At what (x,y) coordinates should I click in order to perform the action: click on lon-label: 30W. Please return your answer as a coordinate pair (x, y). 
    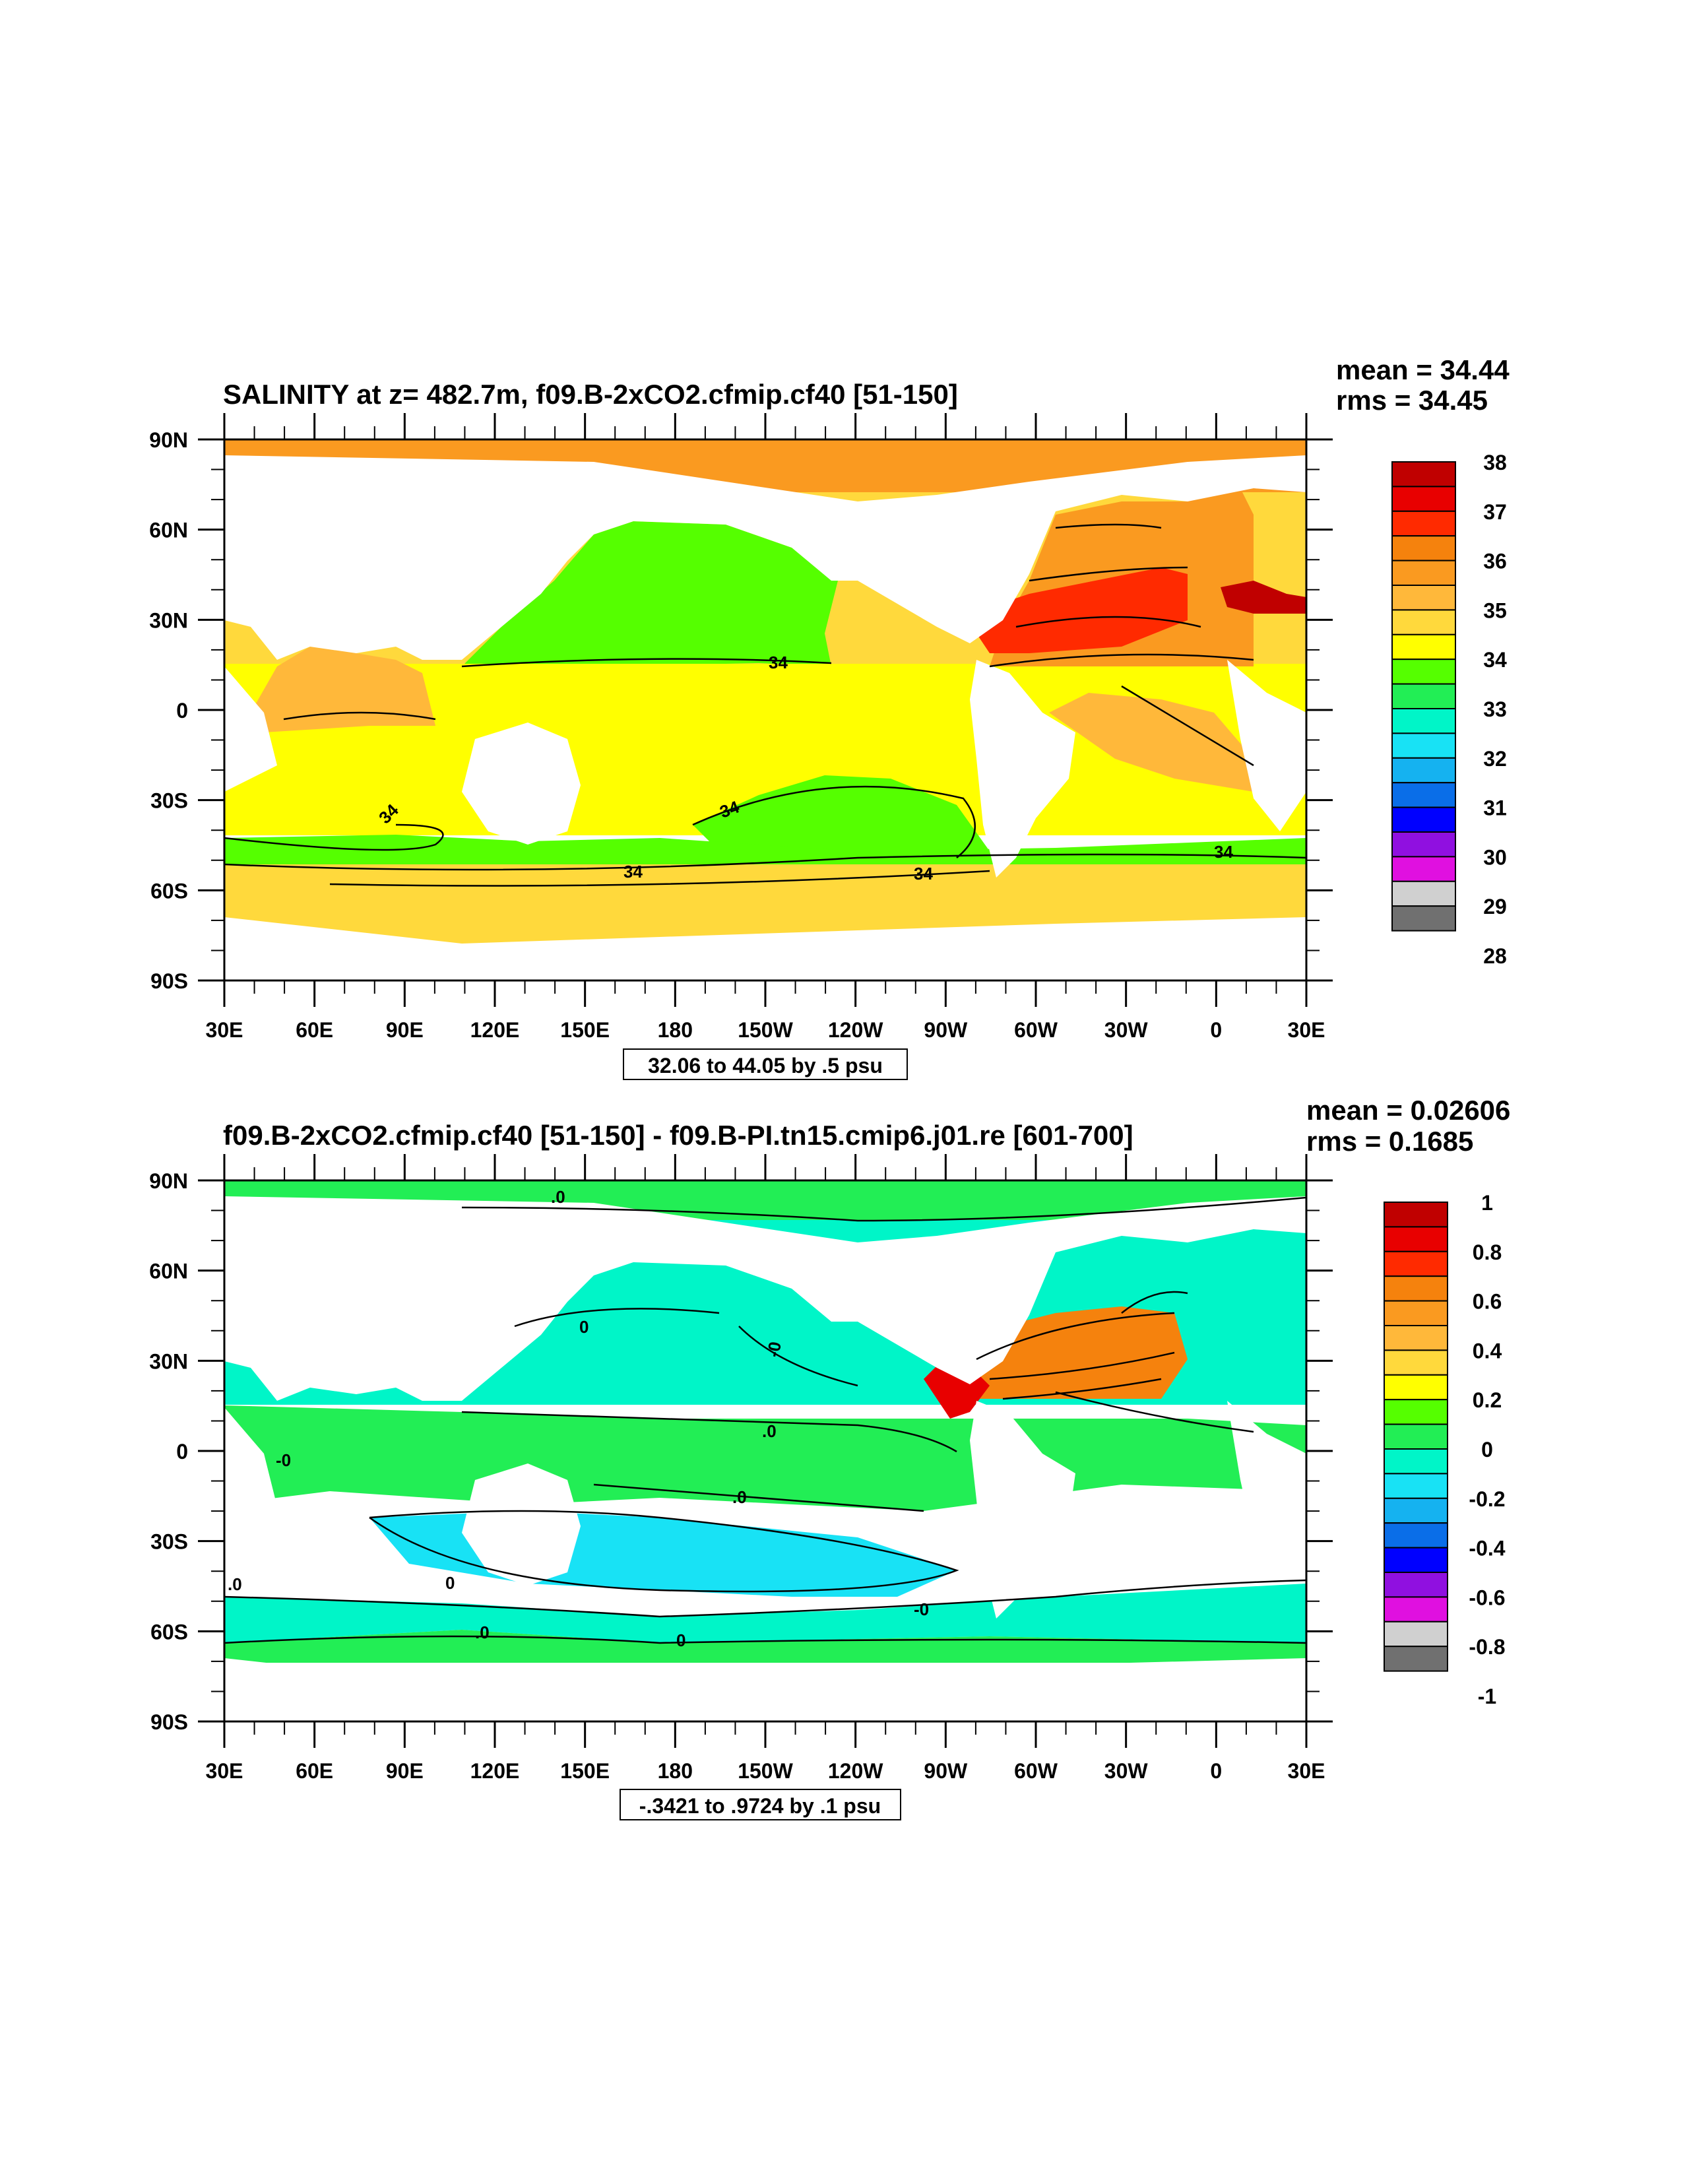
    Looking at the image, I should click on (1126, 1030).